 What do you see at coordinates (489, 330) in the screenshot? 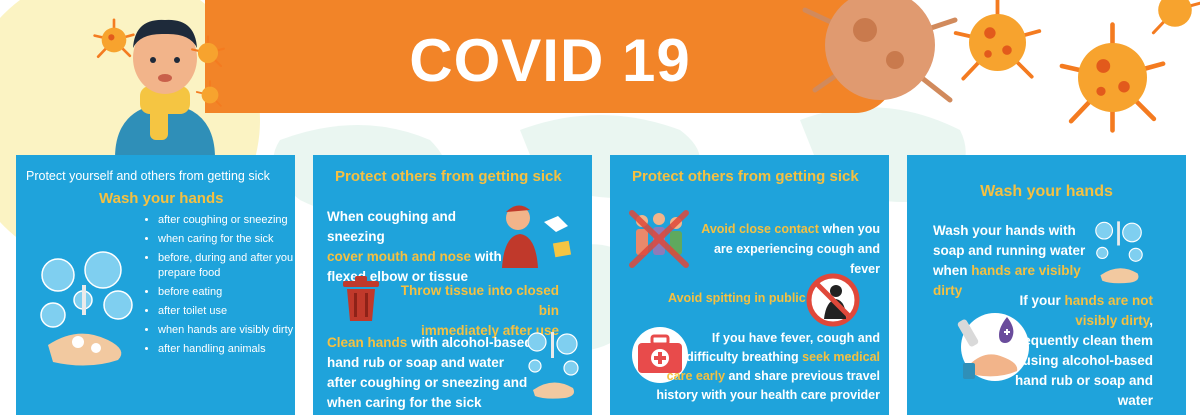
I see `text-line: immediately after use` at bounding box center [489, 330].